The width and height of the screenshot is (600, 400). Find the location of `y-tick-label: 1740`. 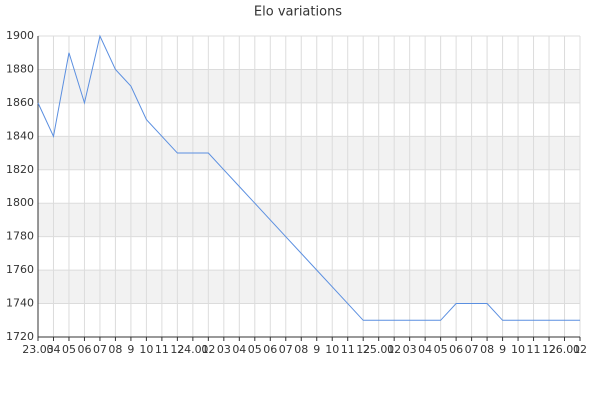

y-tick-label: 1740 is located at coordinates (20, 303).